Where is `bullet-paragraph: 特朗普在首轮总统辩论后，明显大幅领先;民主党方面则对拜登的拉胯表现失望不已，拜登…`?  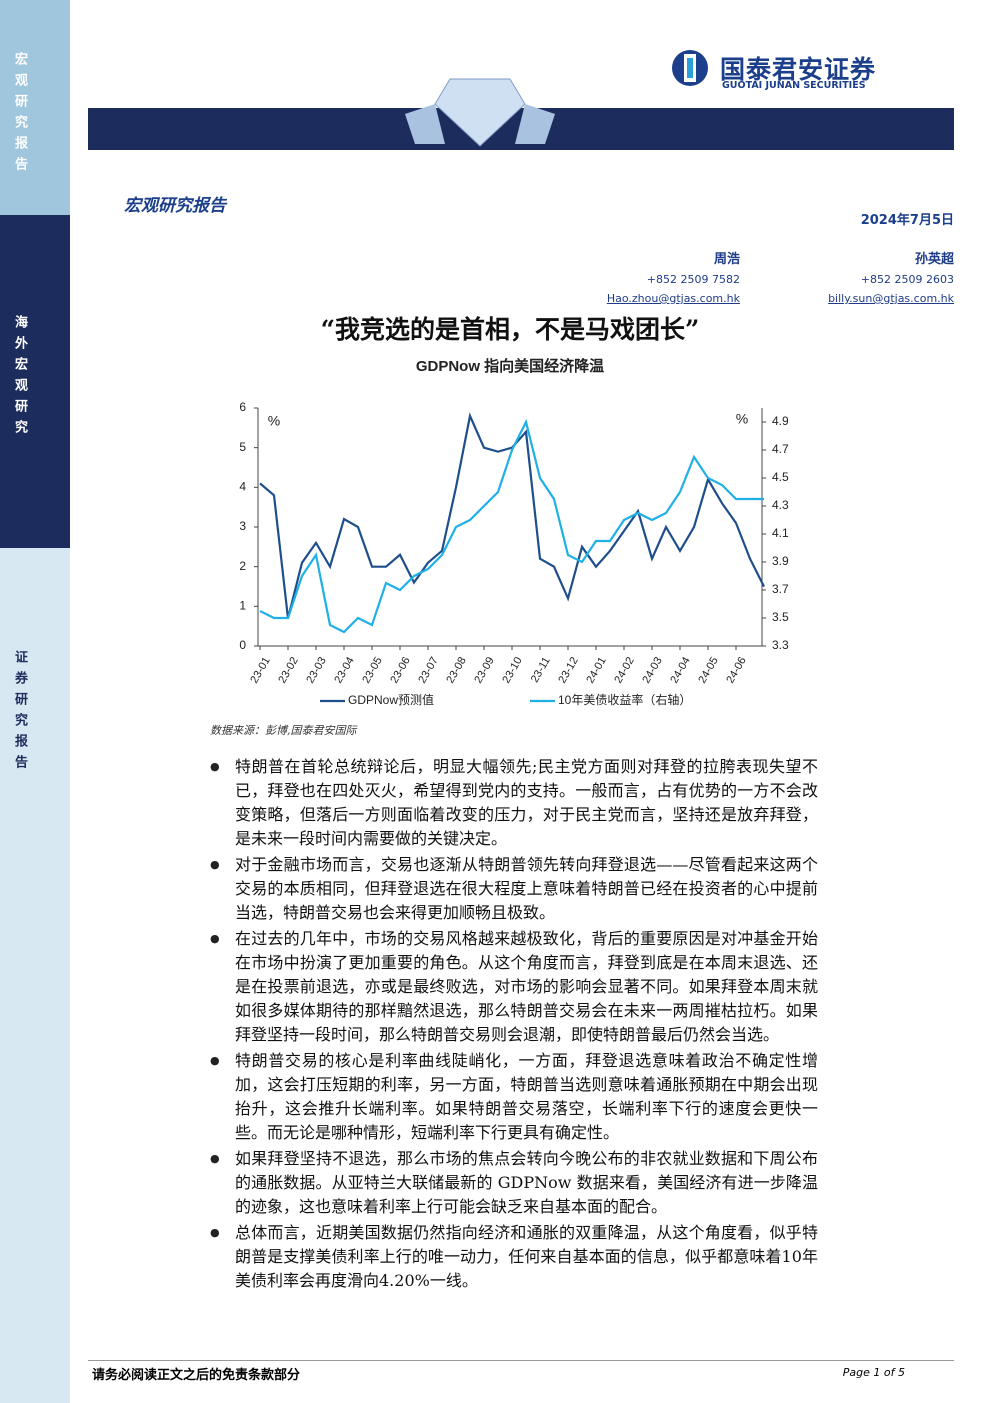
bullet-paragraph: 特朗普在首轮总统辩论后，明显大幅领先;民主党方面则对拜登的拉胯表现失望不已，拜登… is located at coordinates (514, 803).